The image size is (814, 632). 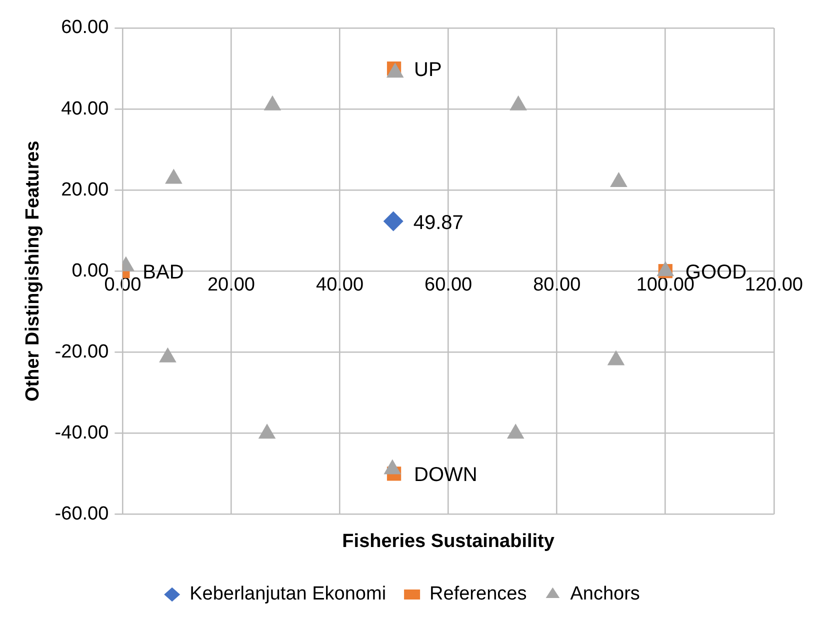 What do you see at coordinates (605, 594) in the screenshot?
I see `legend-label: Anchors` at bounding box center [605, 594].